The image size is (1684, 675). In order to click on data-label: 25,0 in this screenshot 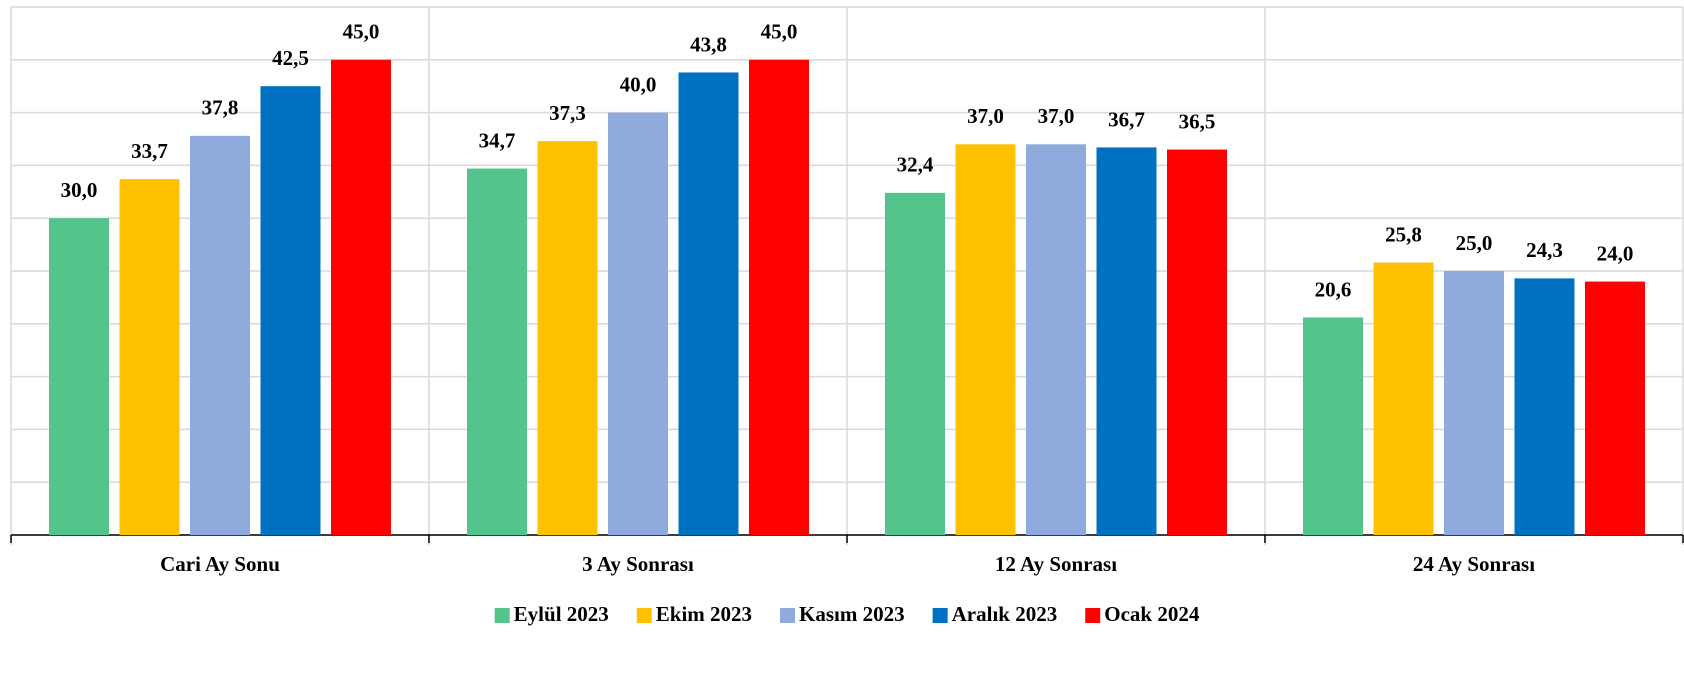, I will do `click(1474, 243)`.